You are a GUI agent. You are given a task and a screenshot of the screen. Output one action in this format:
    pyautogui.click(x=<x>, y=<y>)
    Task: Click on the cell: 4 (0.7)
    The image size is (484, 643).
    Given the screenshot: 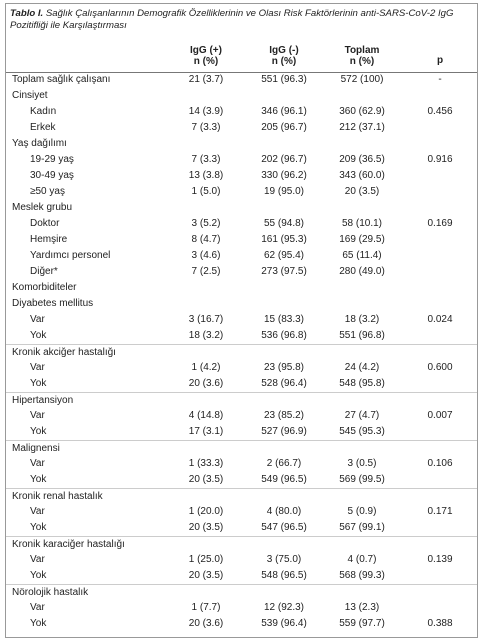 What is the action you would take?
    pyautogui.click(x=362, y=559)
    